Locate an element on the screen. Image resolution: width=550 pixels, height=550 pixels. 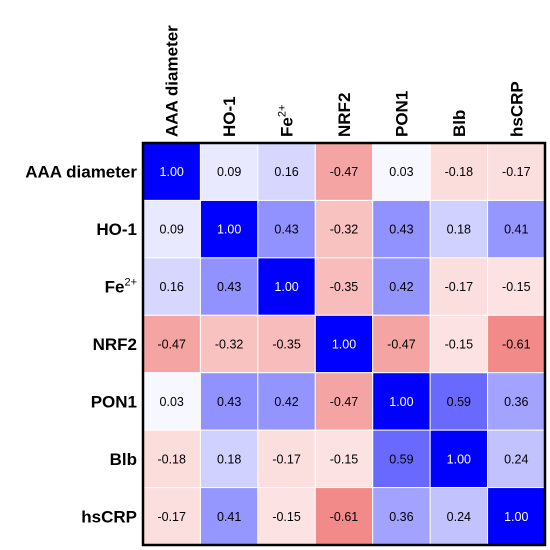
heatmap-cell-nrf2-blb is located at coordinates (459, 344).